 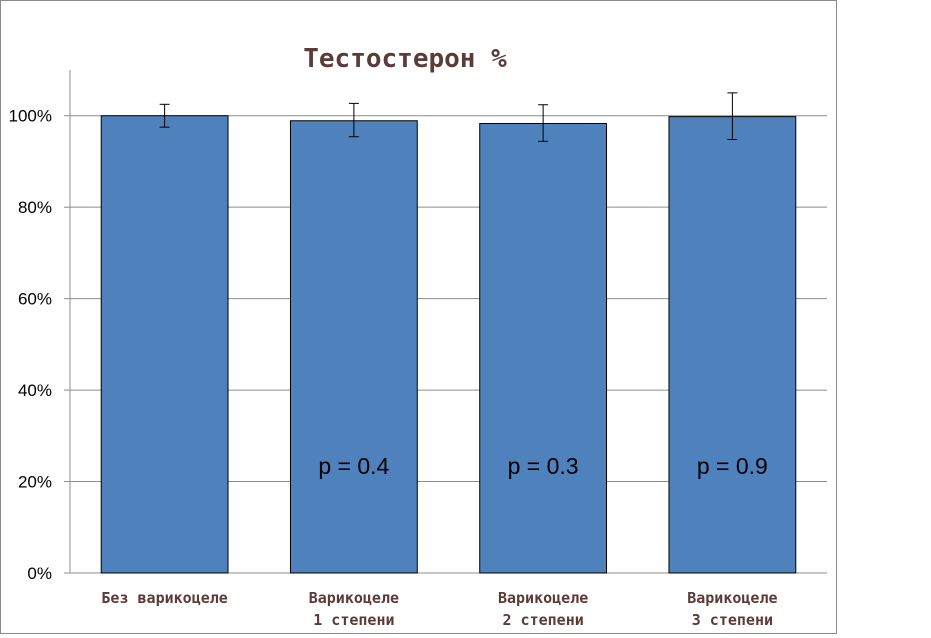 What do you see at coordinates (30, 345) in the screenshot?
I see `y-tick-labels: 0% 20% 40% 60% 80% 100%` at bounding box center [30, 345].